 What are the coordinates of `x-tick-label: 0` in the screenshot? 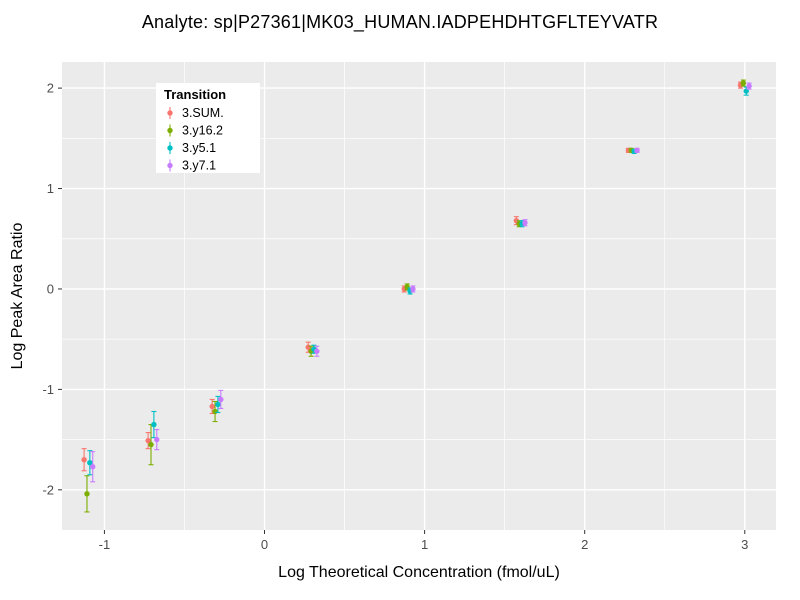 It's located at (264, 544).